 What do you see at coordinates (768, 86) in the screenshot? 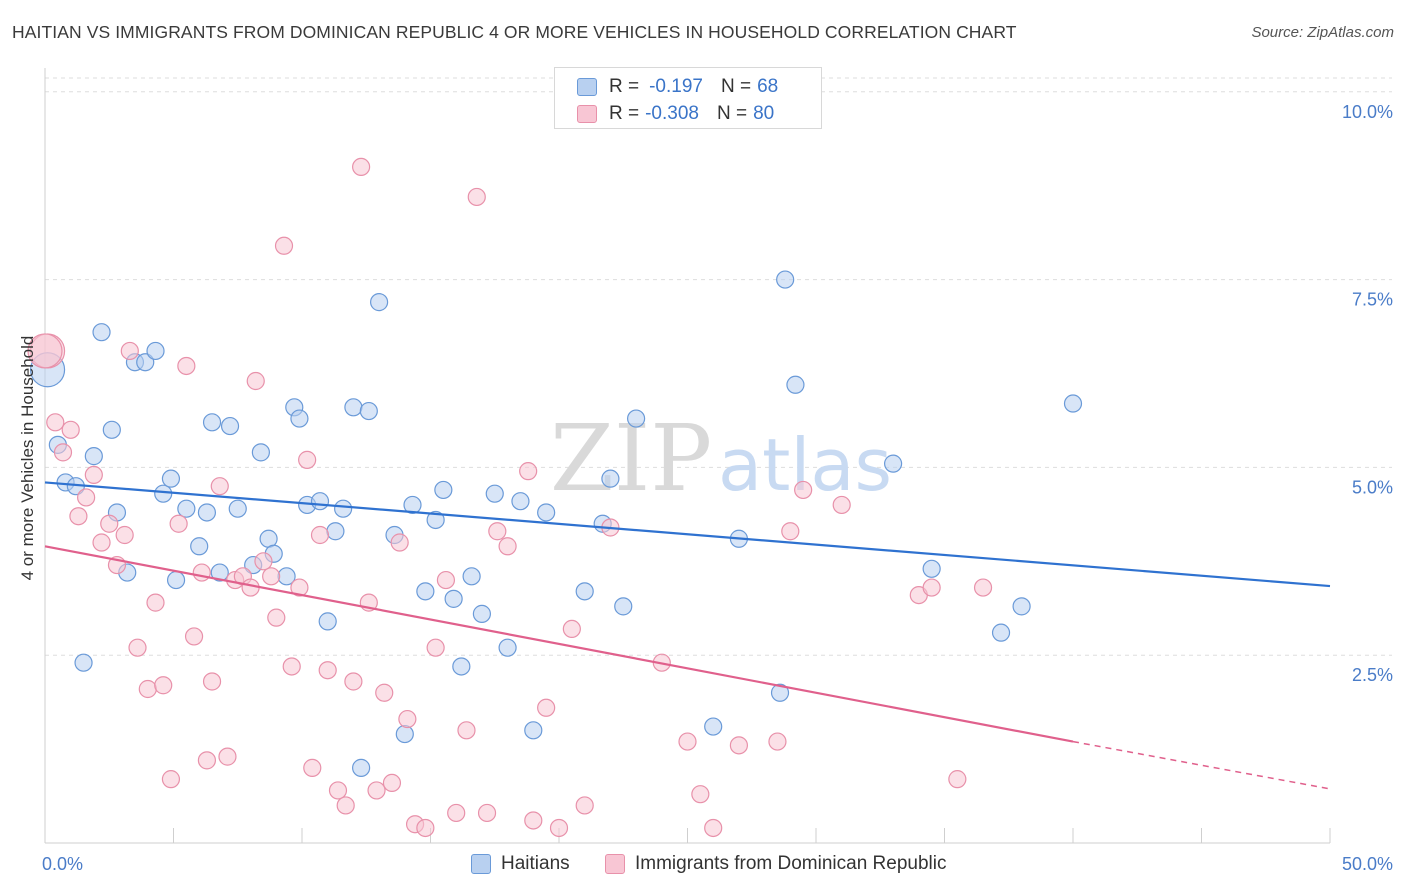
I see `legend-n-value: 68` at bounding box center [768, 86].